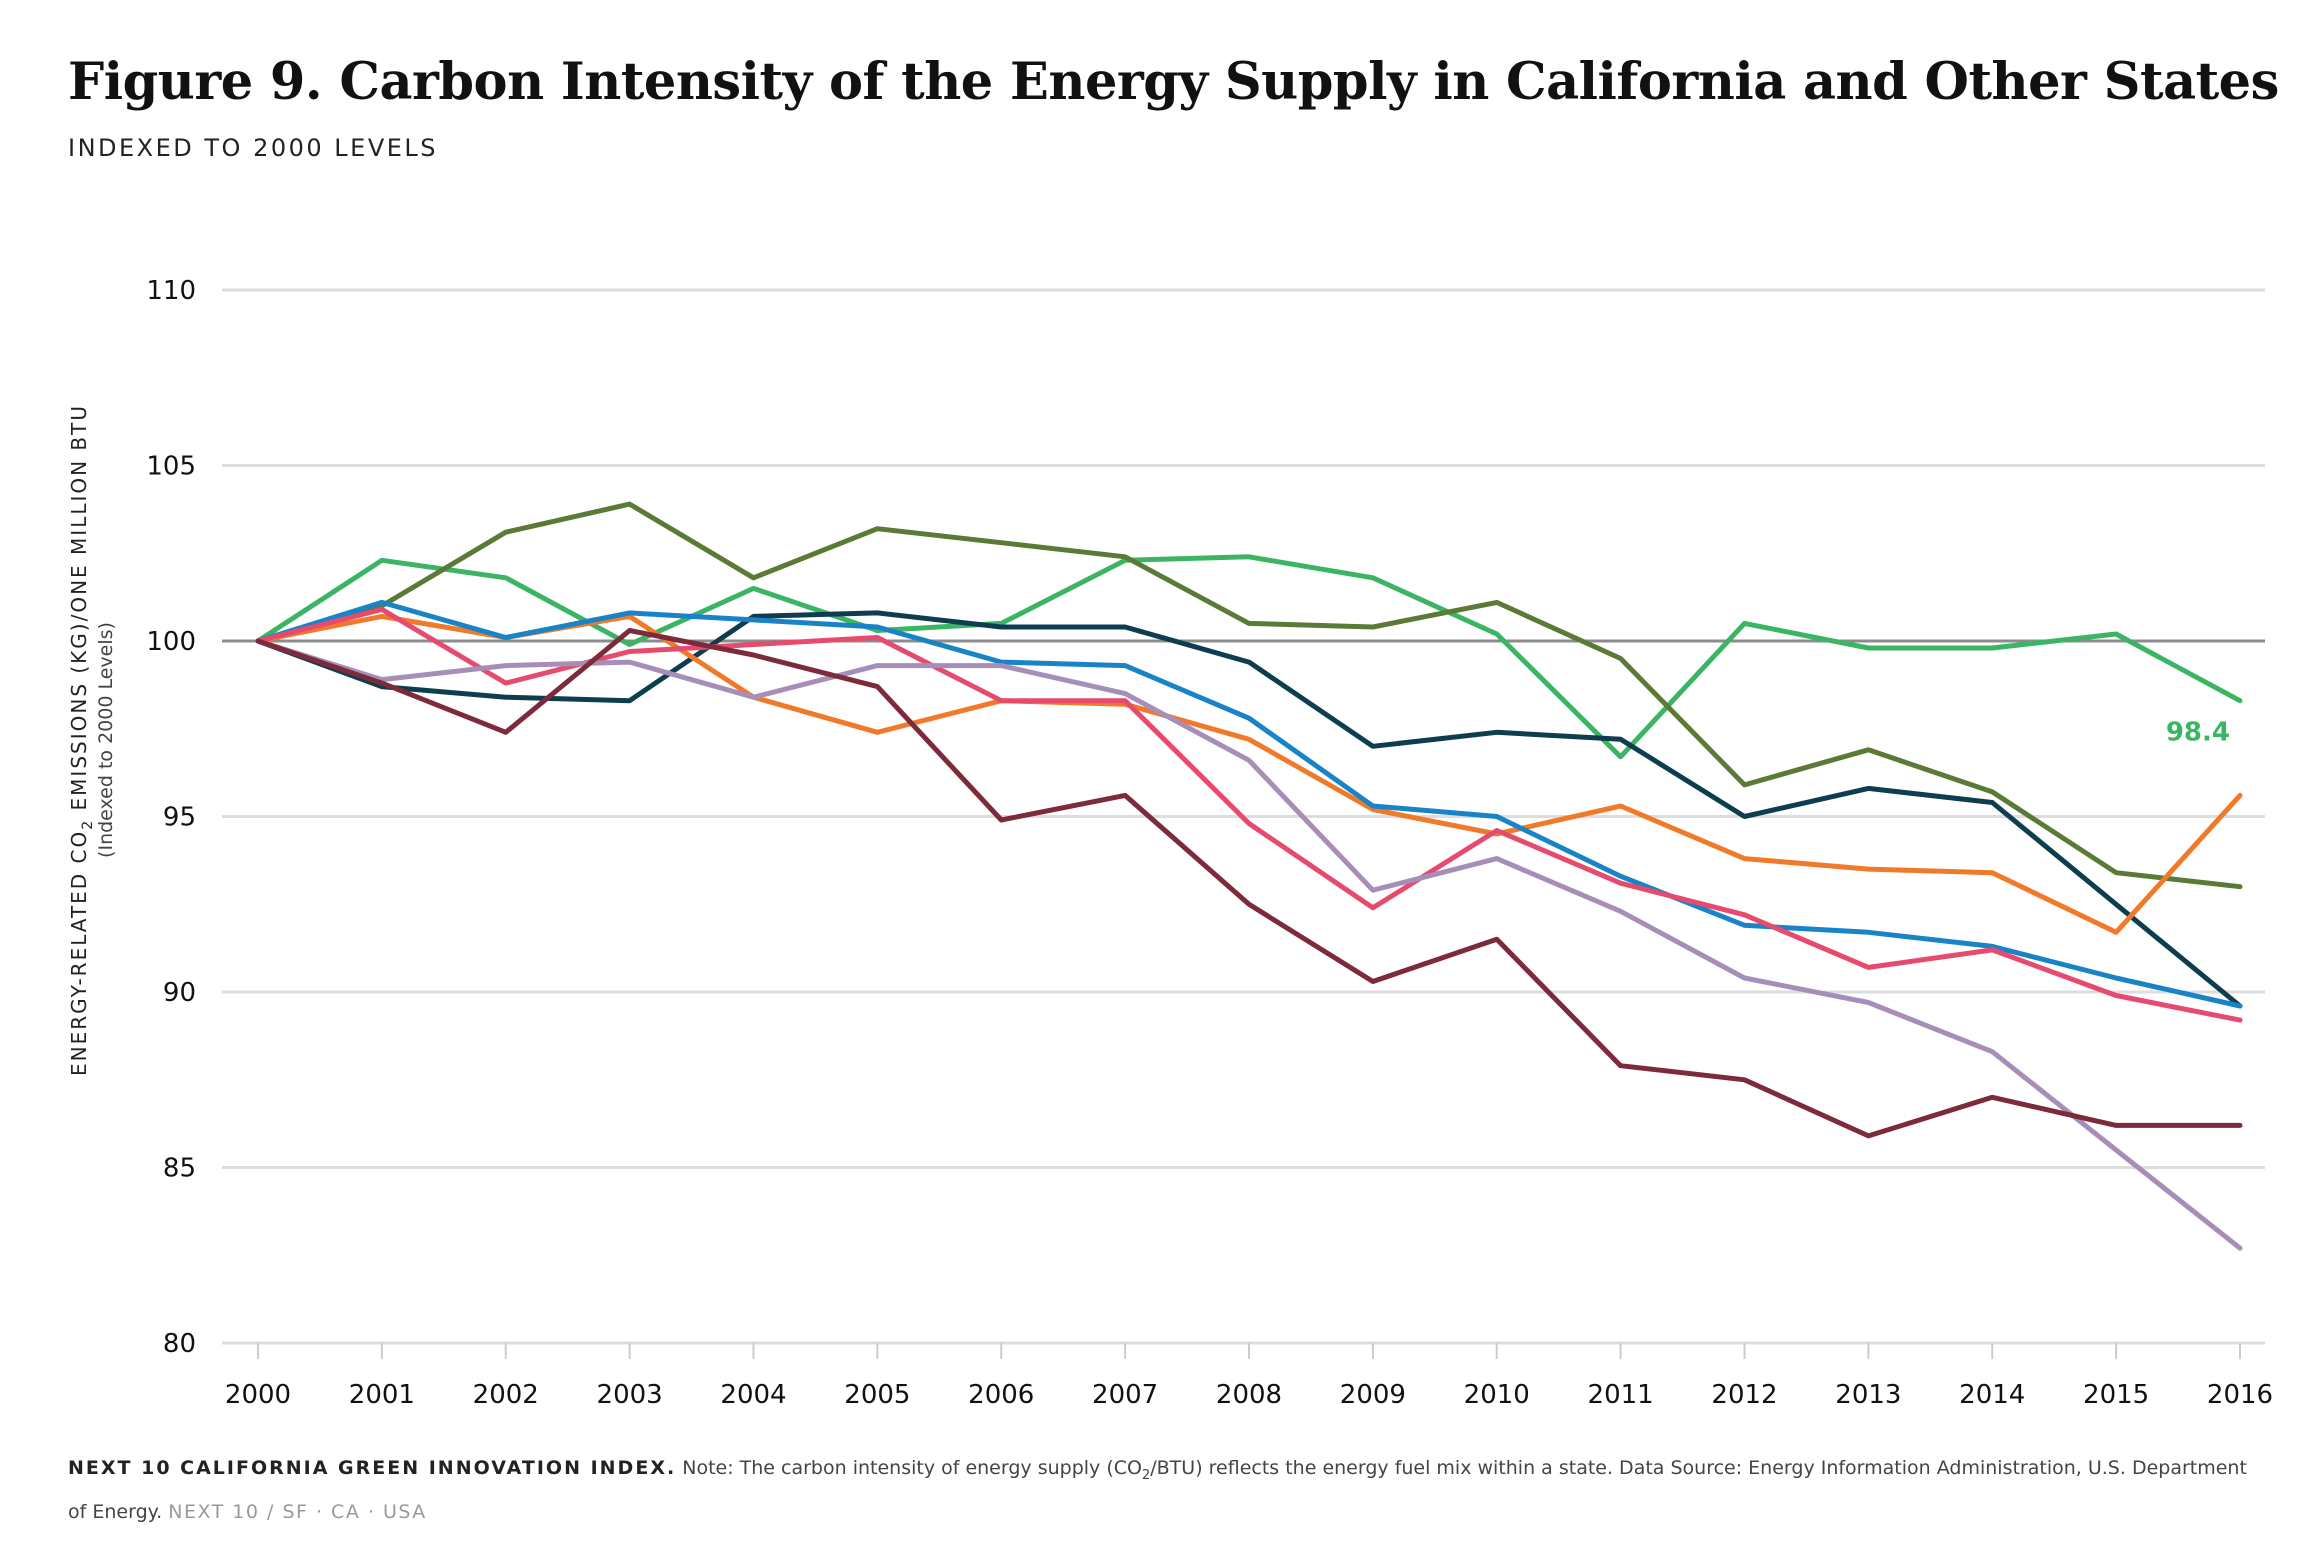 The image size is (2309, 1558). Describe the element at coordinates (1125, 1395) in the screenshot. I see `x-tick-label: 2007` at that location.